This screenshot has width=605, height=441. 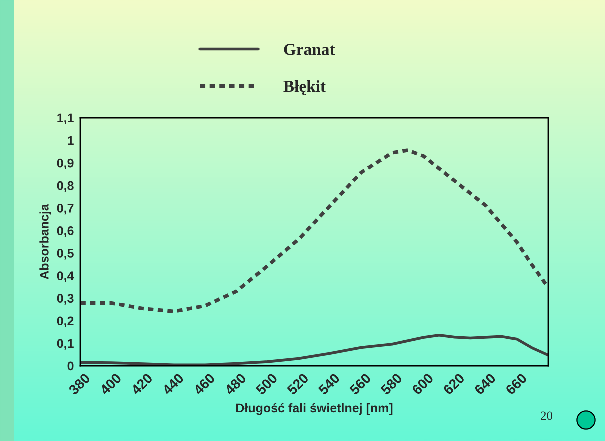 I want to click on y-tick-label: 1,1, so click(x=66, y=119).